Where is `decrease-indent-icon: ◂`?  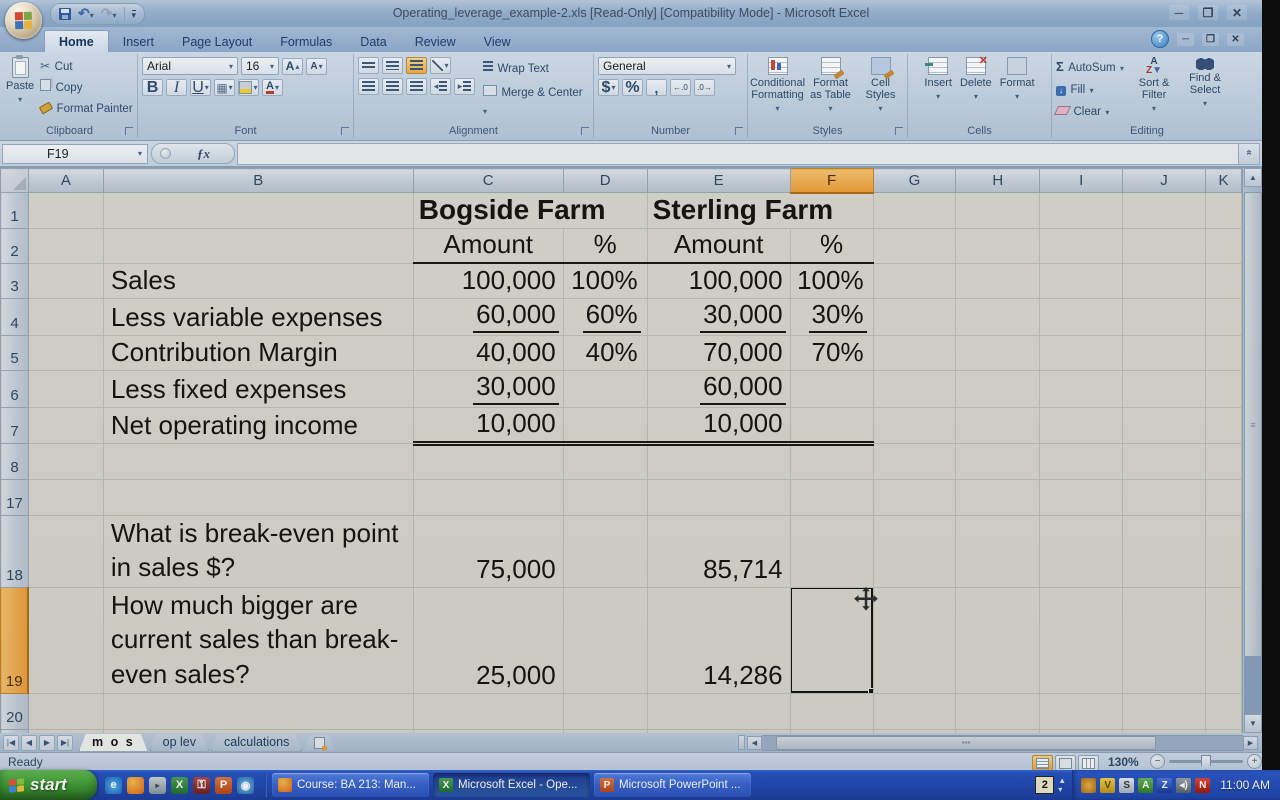 decrease-indent-icon: ◂ is located at coordinates (440, 86).